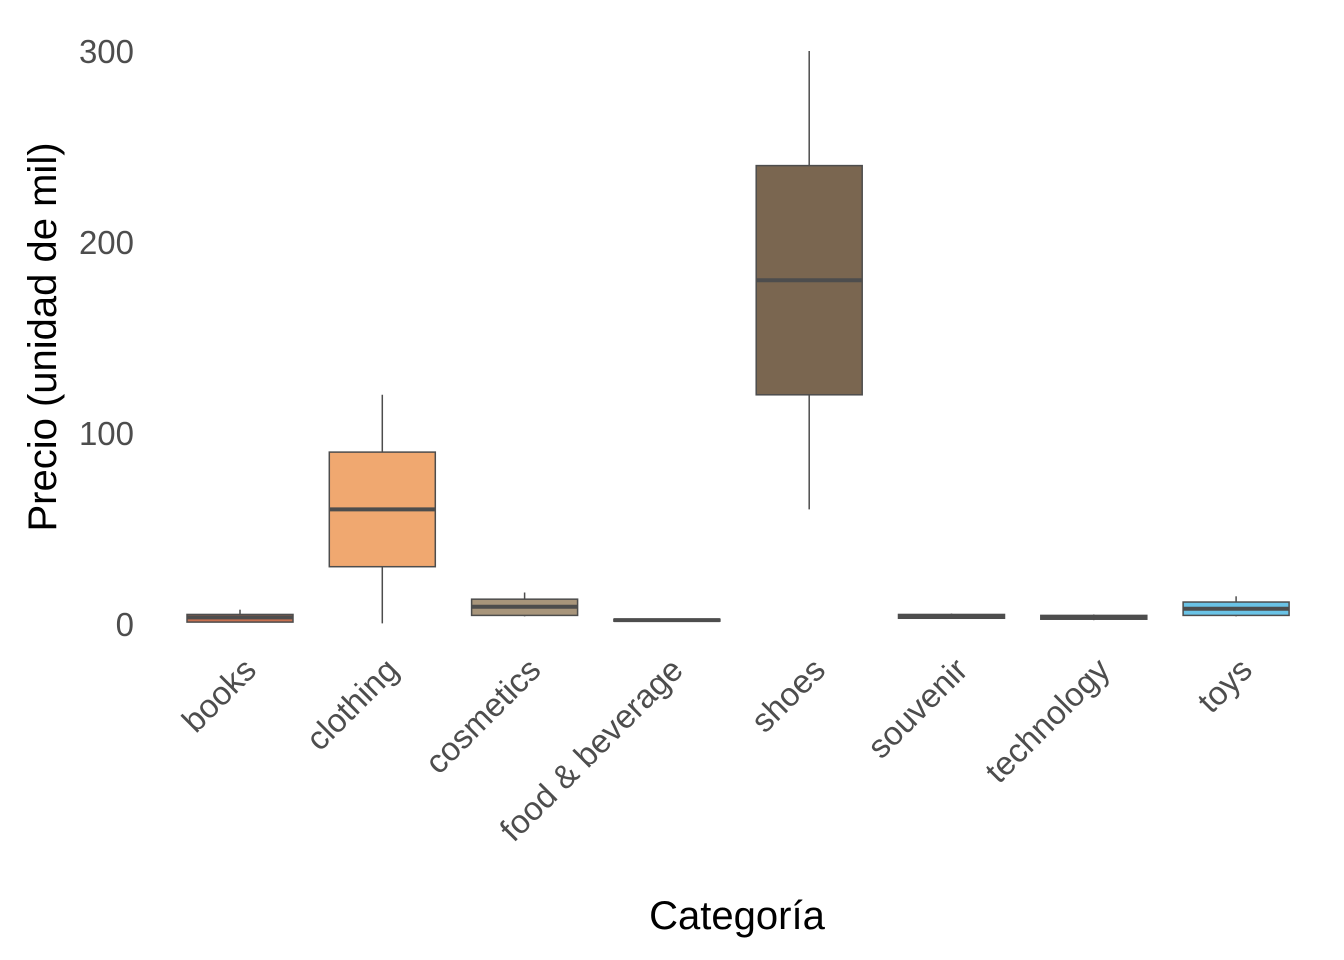 The image size is (1344, 960). What do you see at coordinates (951, 616) in the screenshot?
I see `box-souvenir` at bounding box center [951, 616].